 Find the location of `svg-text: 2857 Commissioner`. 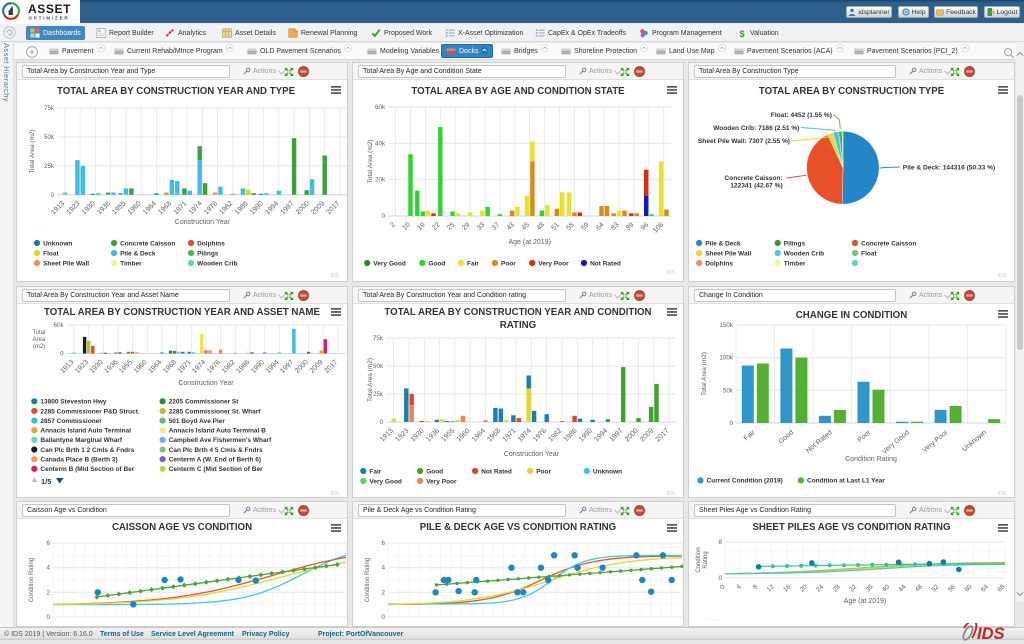

svg-text: 2857 Commissioner is located at coordinates (71, 421).